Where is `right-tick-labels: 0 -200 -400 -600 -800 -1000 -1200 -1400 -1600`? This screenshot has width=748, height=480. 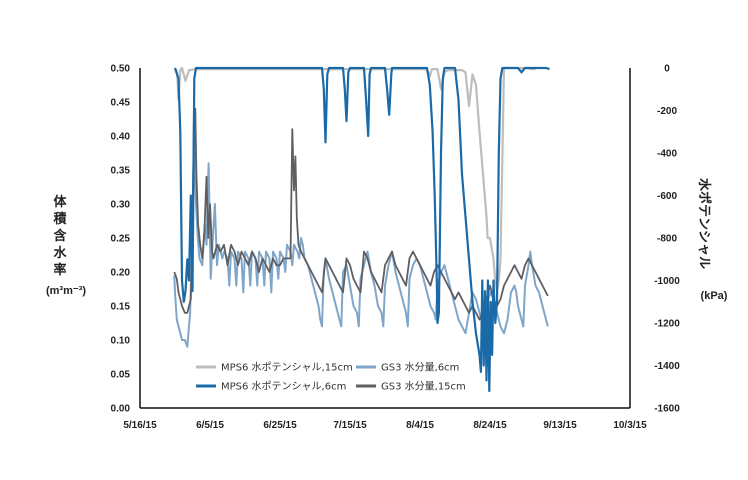 right-tick-labels: 0 -200 -400 -600 -800 -1000 -1200 -1400 -1600 is located at coordinates (667, 239).